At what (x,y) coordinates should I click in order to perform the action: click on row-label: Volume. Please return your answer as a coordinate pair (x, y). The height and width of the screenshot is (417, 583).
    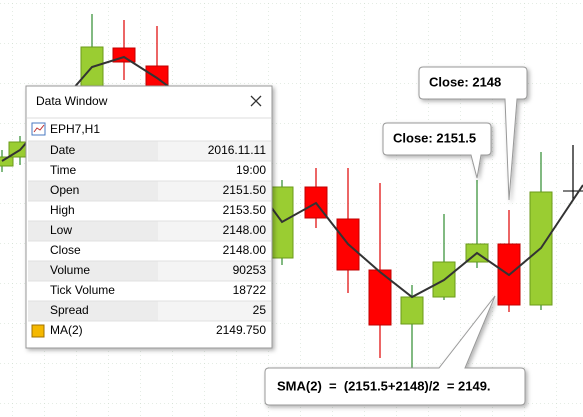
    Looking at the image, I should click on (70, 270).